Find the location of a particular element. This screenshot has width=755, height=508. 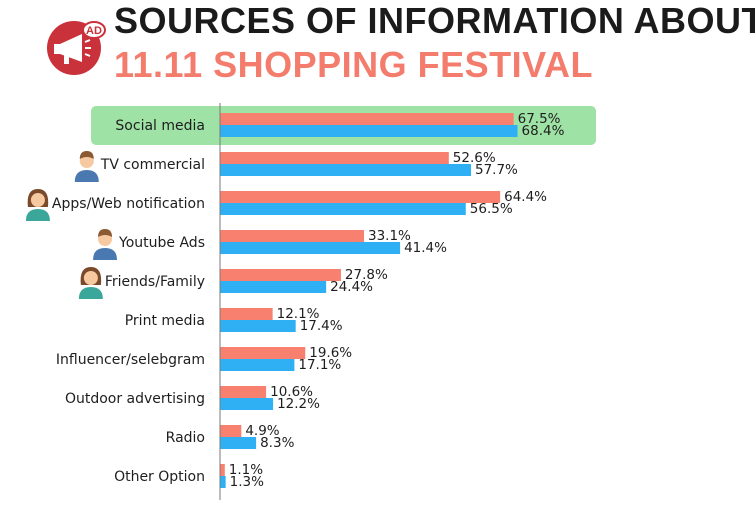

data-label: 56.5% is located at coordinates (491, 209).